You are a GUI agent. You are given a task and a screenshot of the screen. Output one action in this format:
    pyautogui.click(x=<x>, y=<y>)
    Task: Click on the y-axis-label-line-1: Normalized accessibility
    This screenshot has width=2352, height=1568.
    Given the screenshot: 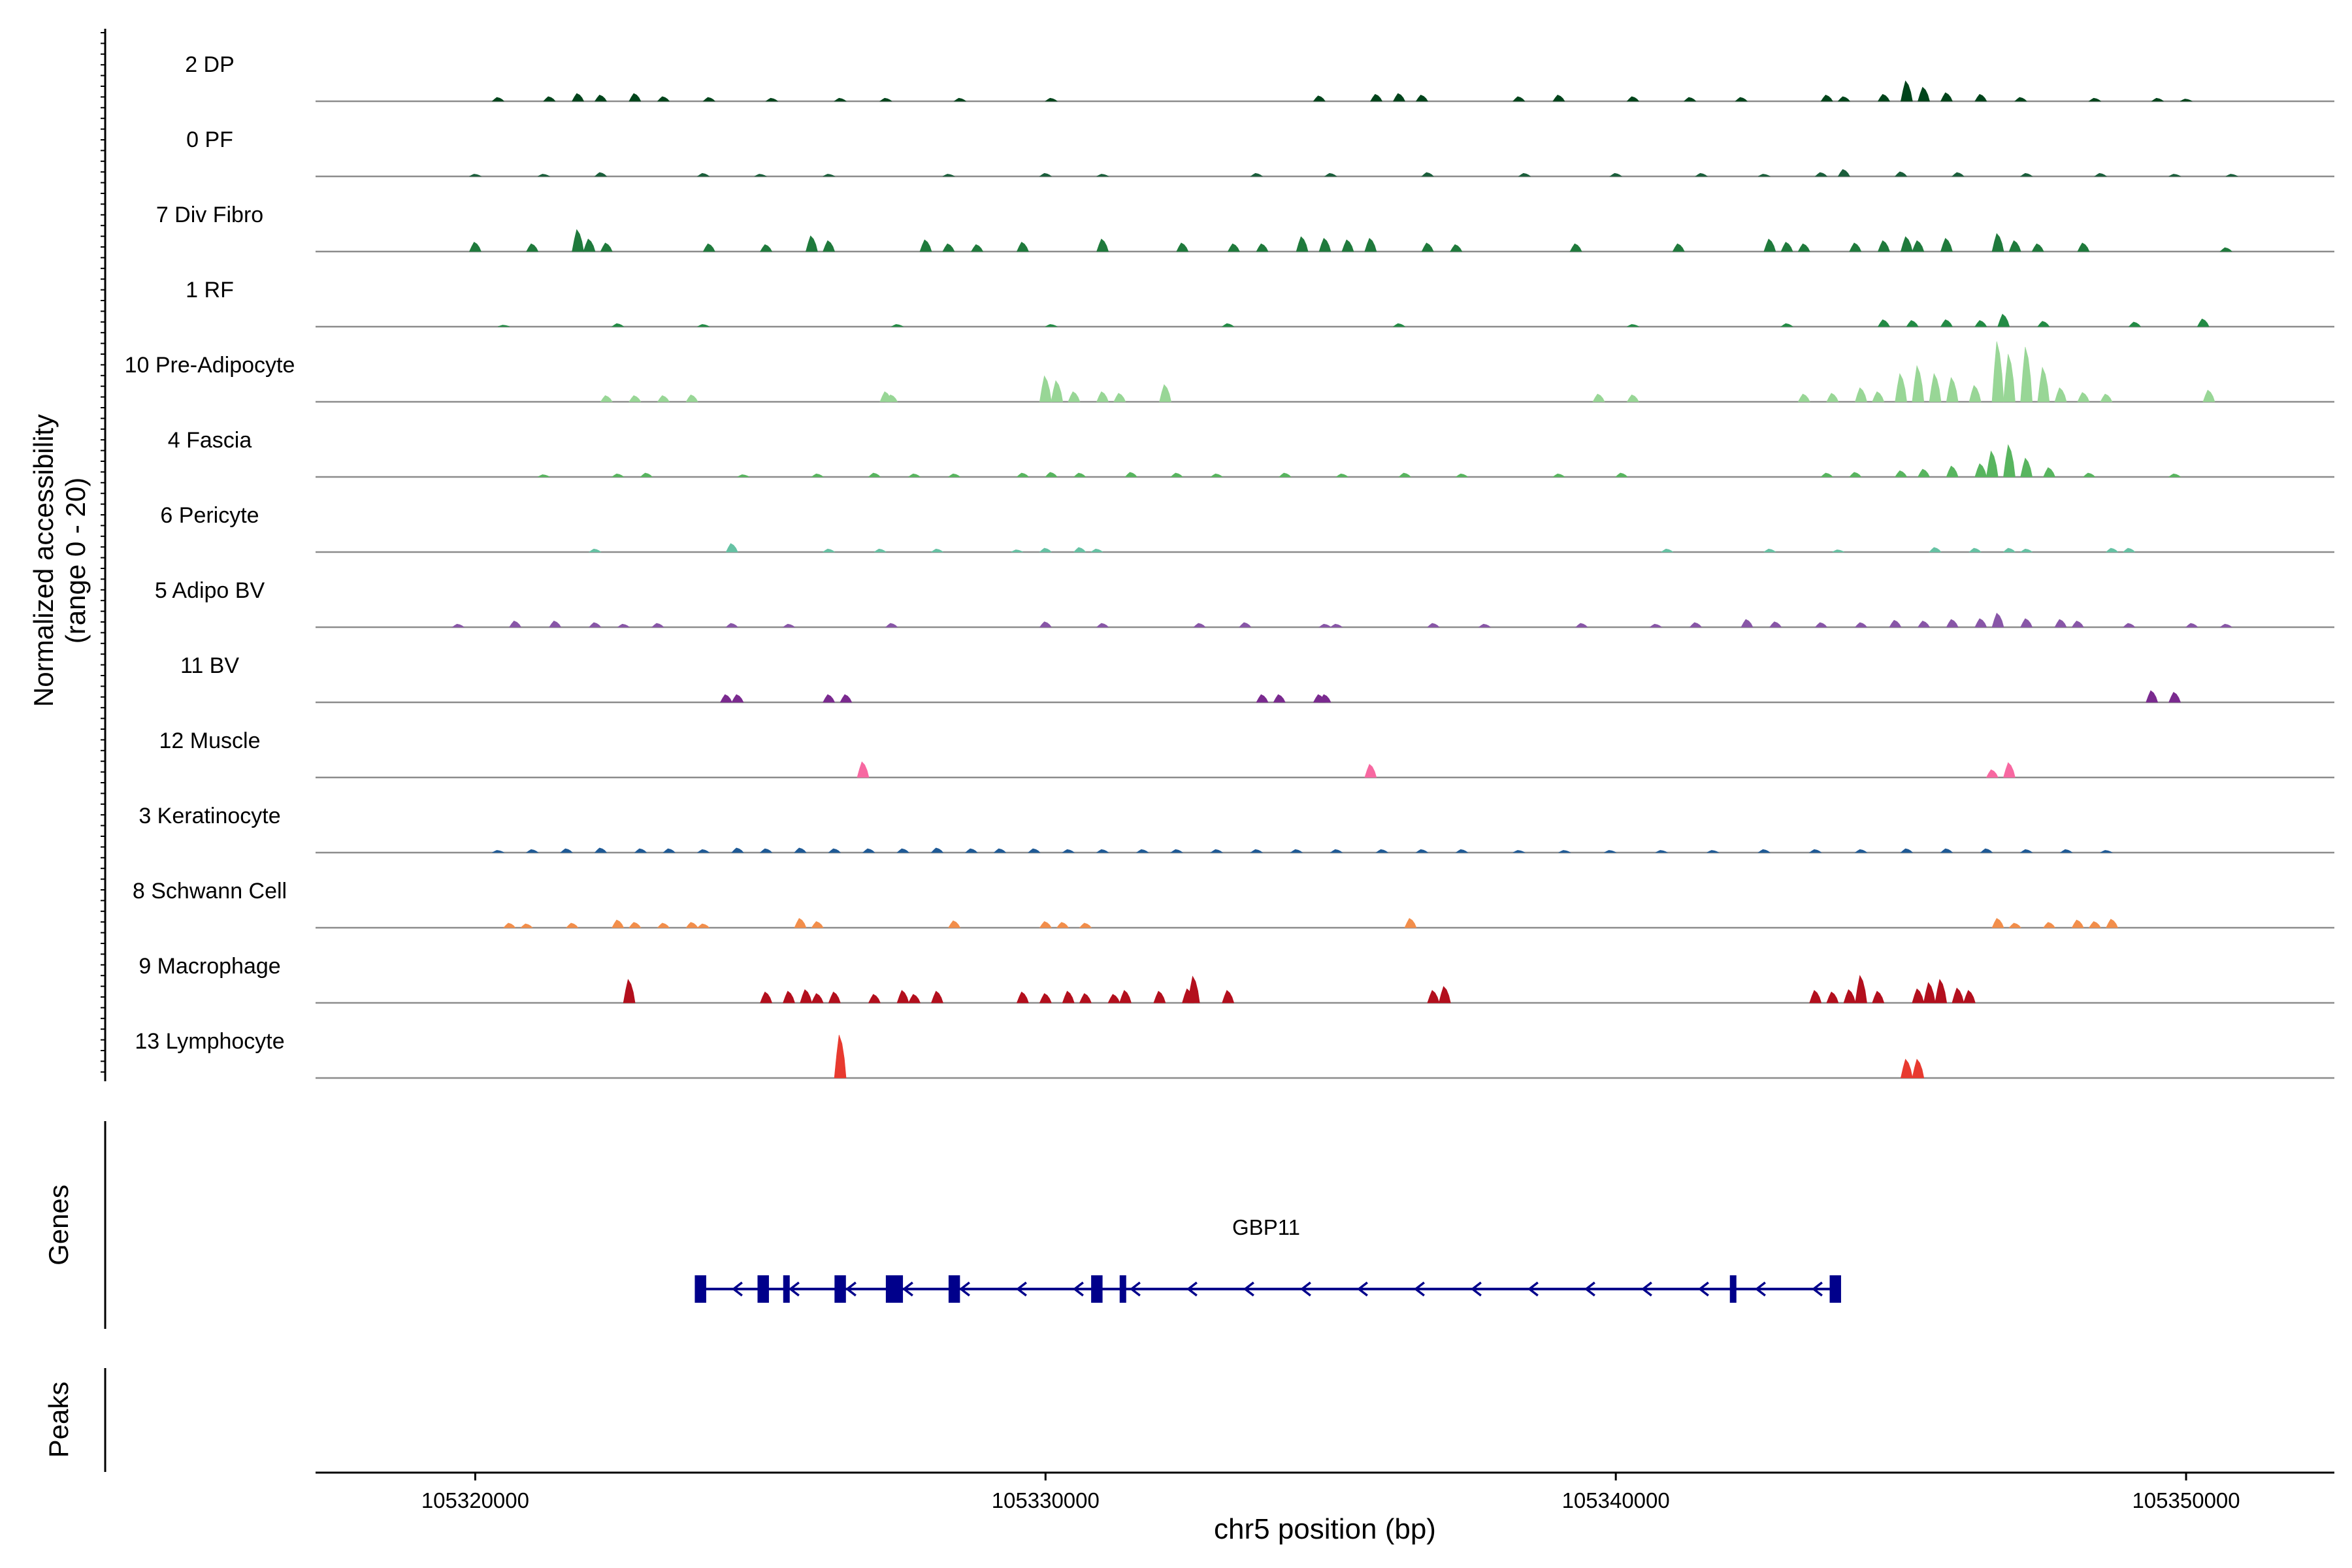 What is the action you would take?
    pyautogui.click(x=43, y=560)
    